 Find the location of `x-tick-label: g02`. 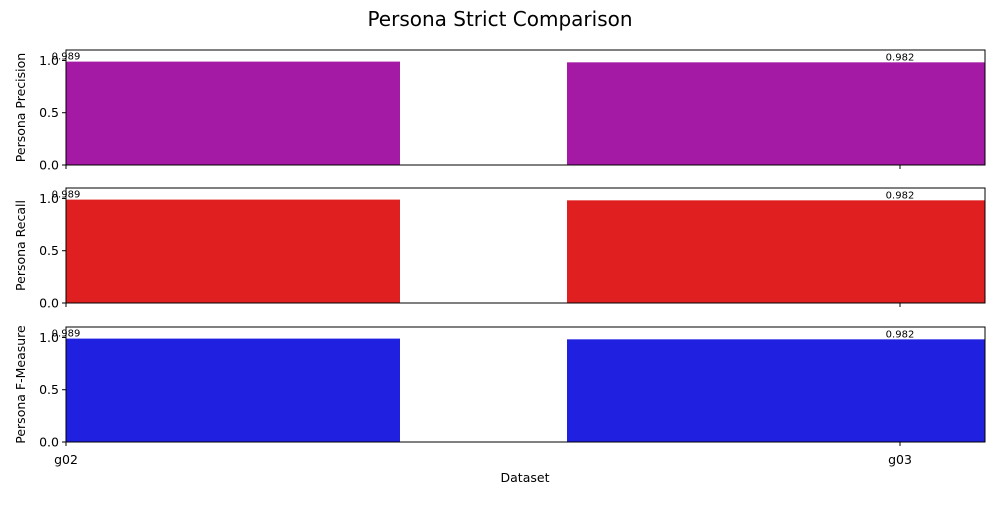

x-tick-label: g02 is located at coordinates (66, 459).